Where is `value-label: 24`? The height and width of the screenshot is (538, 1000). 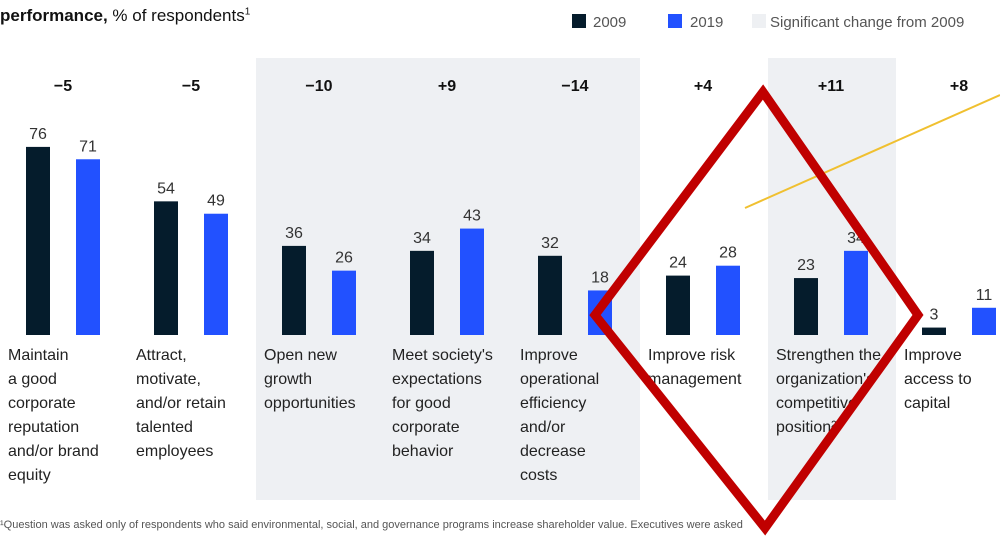
value-label: 24 is located at coordinates (678, 263).